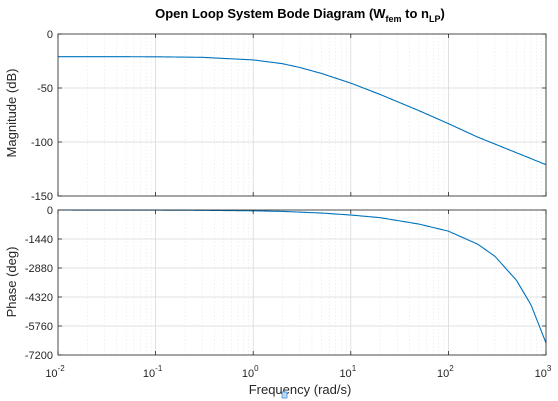 This screenshot has height=401, width=558. I want to click on x-tick-label: 10³, so click(543, 372).